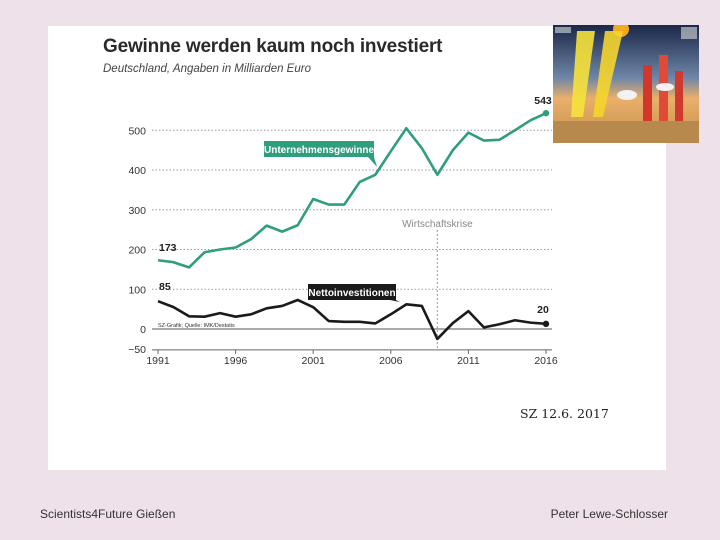 The height and width of the screenshot is (540, 720). Describe the element at coordinates (468, 361) in the screenshot. I see `x-tick-label: 2011` at that location.